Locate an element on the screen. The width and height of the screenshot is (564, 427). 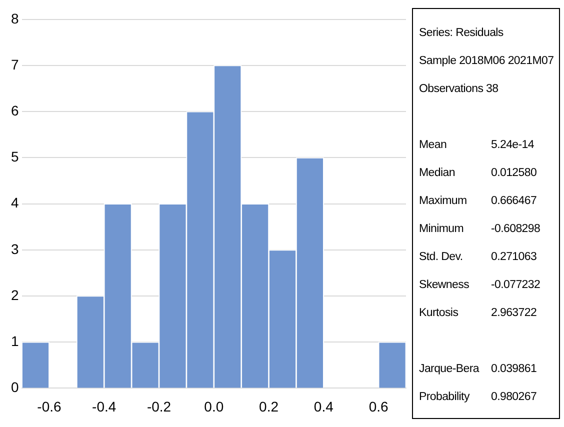
y-tick-label: 1 is located at coordinates (14, 340).